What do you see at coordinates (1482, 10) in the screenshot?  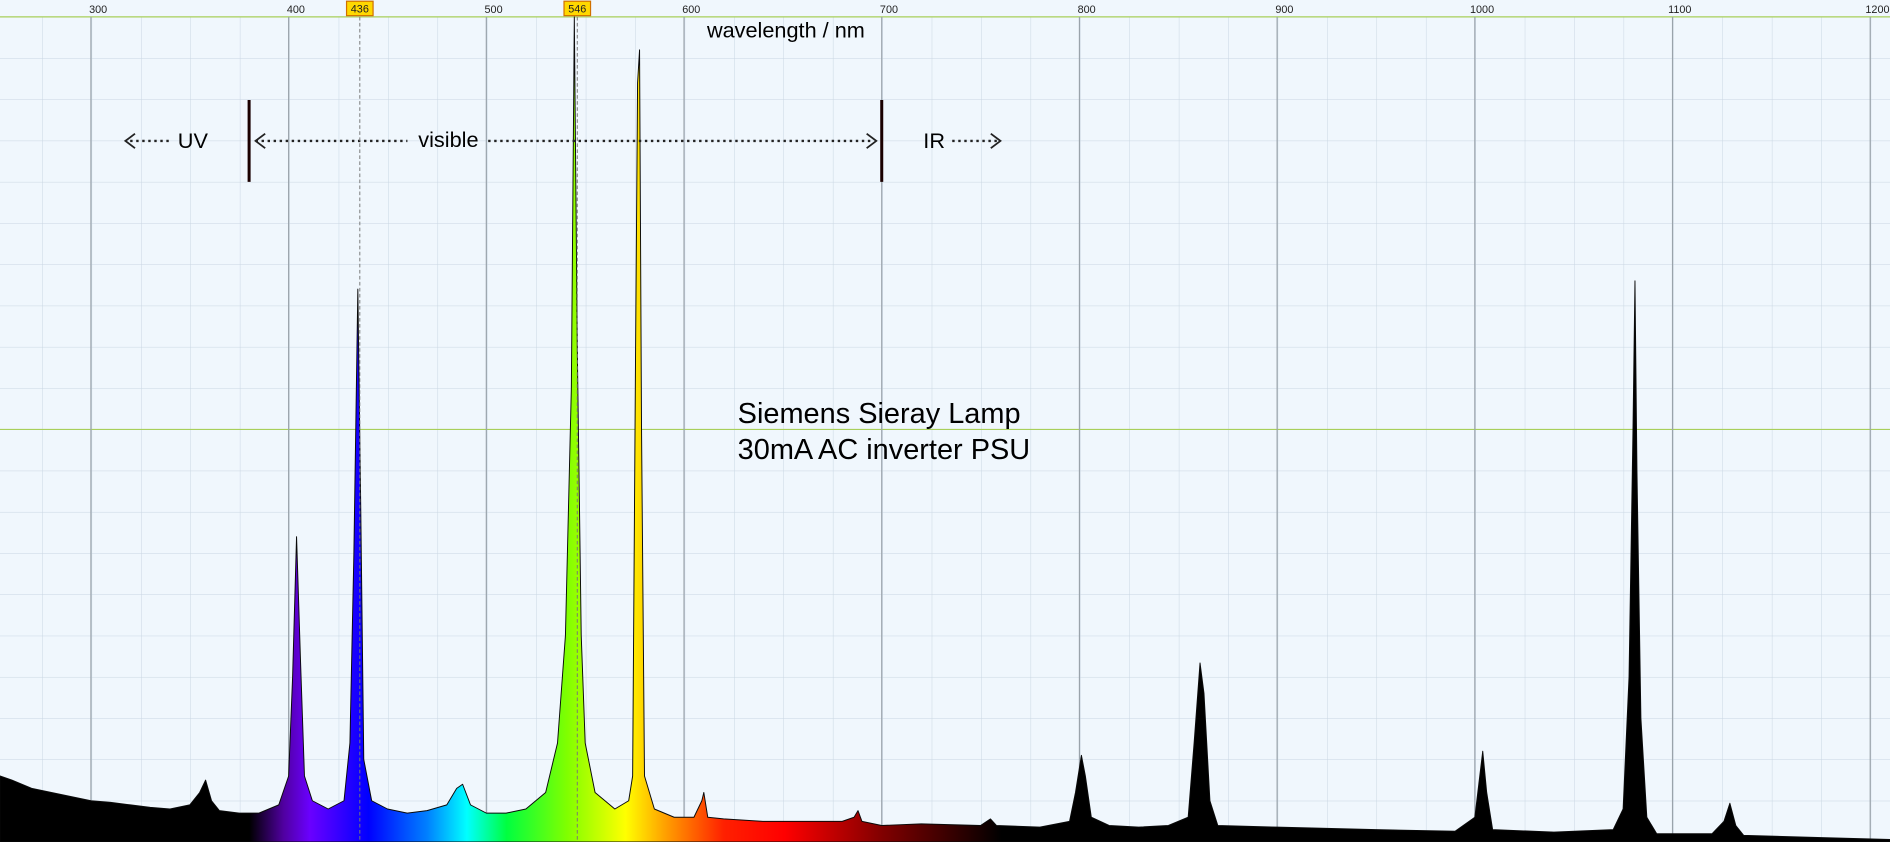 I see `x-tick-label: 1000` at bounding box center [1482, 10].